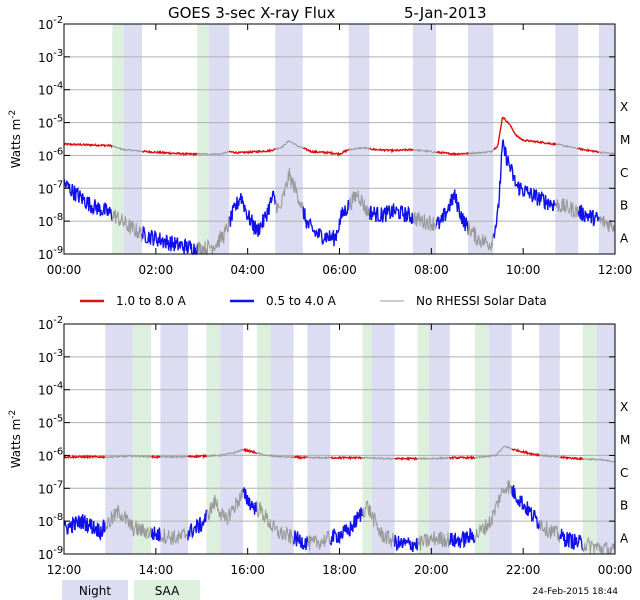 This screenshot has width=640, height=600. What do you see at coordinates (624, 107) in the screenshot?
I see `class-label-X: X` at bounding box center [624, 107].